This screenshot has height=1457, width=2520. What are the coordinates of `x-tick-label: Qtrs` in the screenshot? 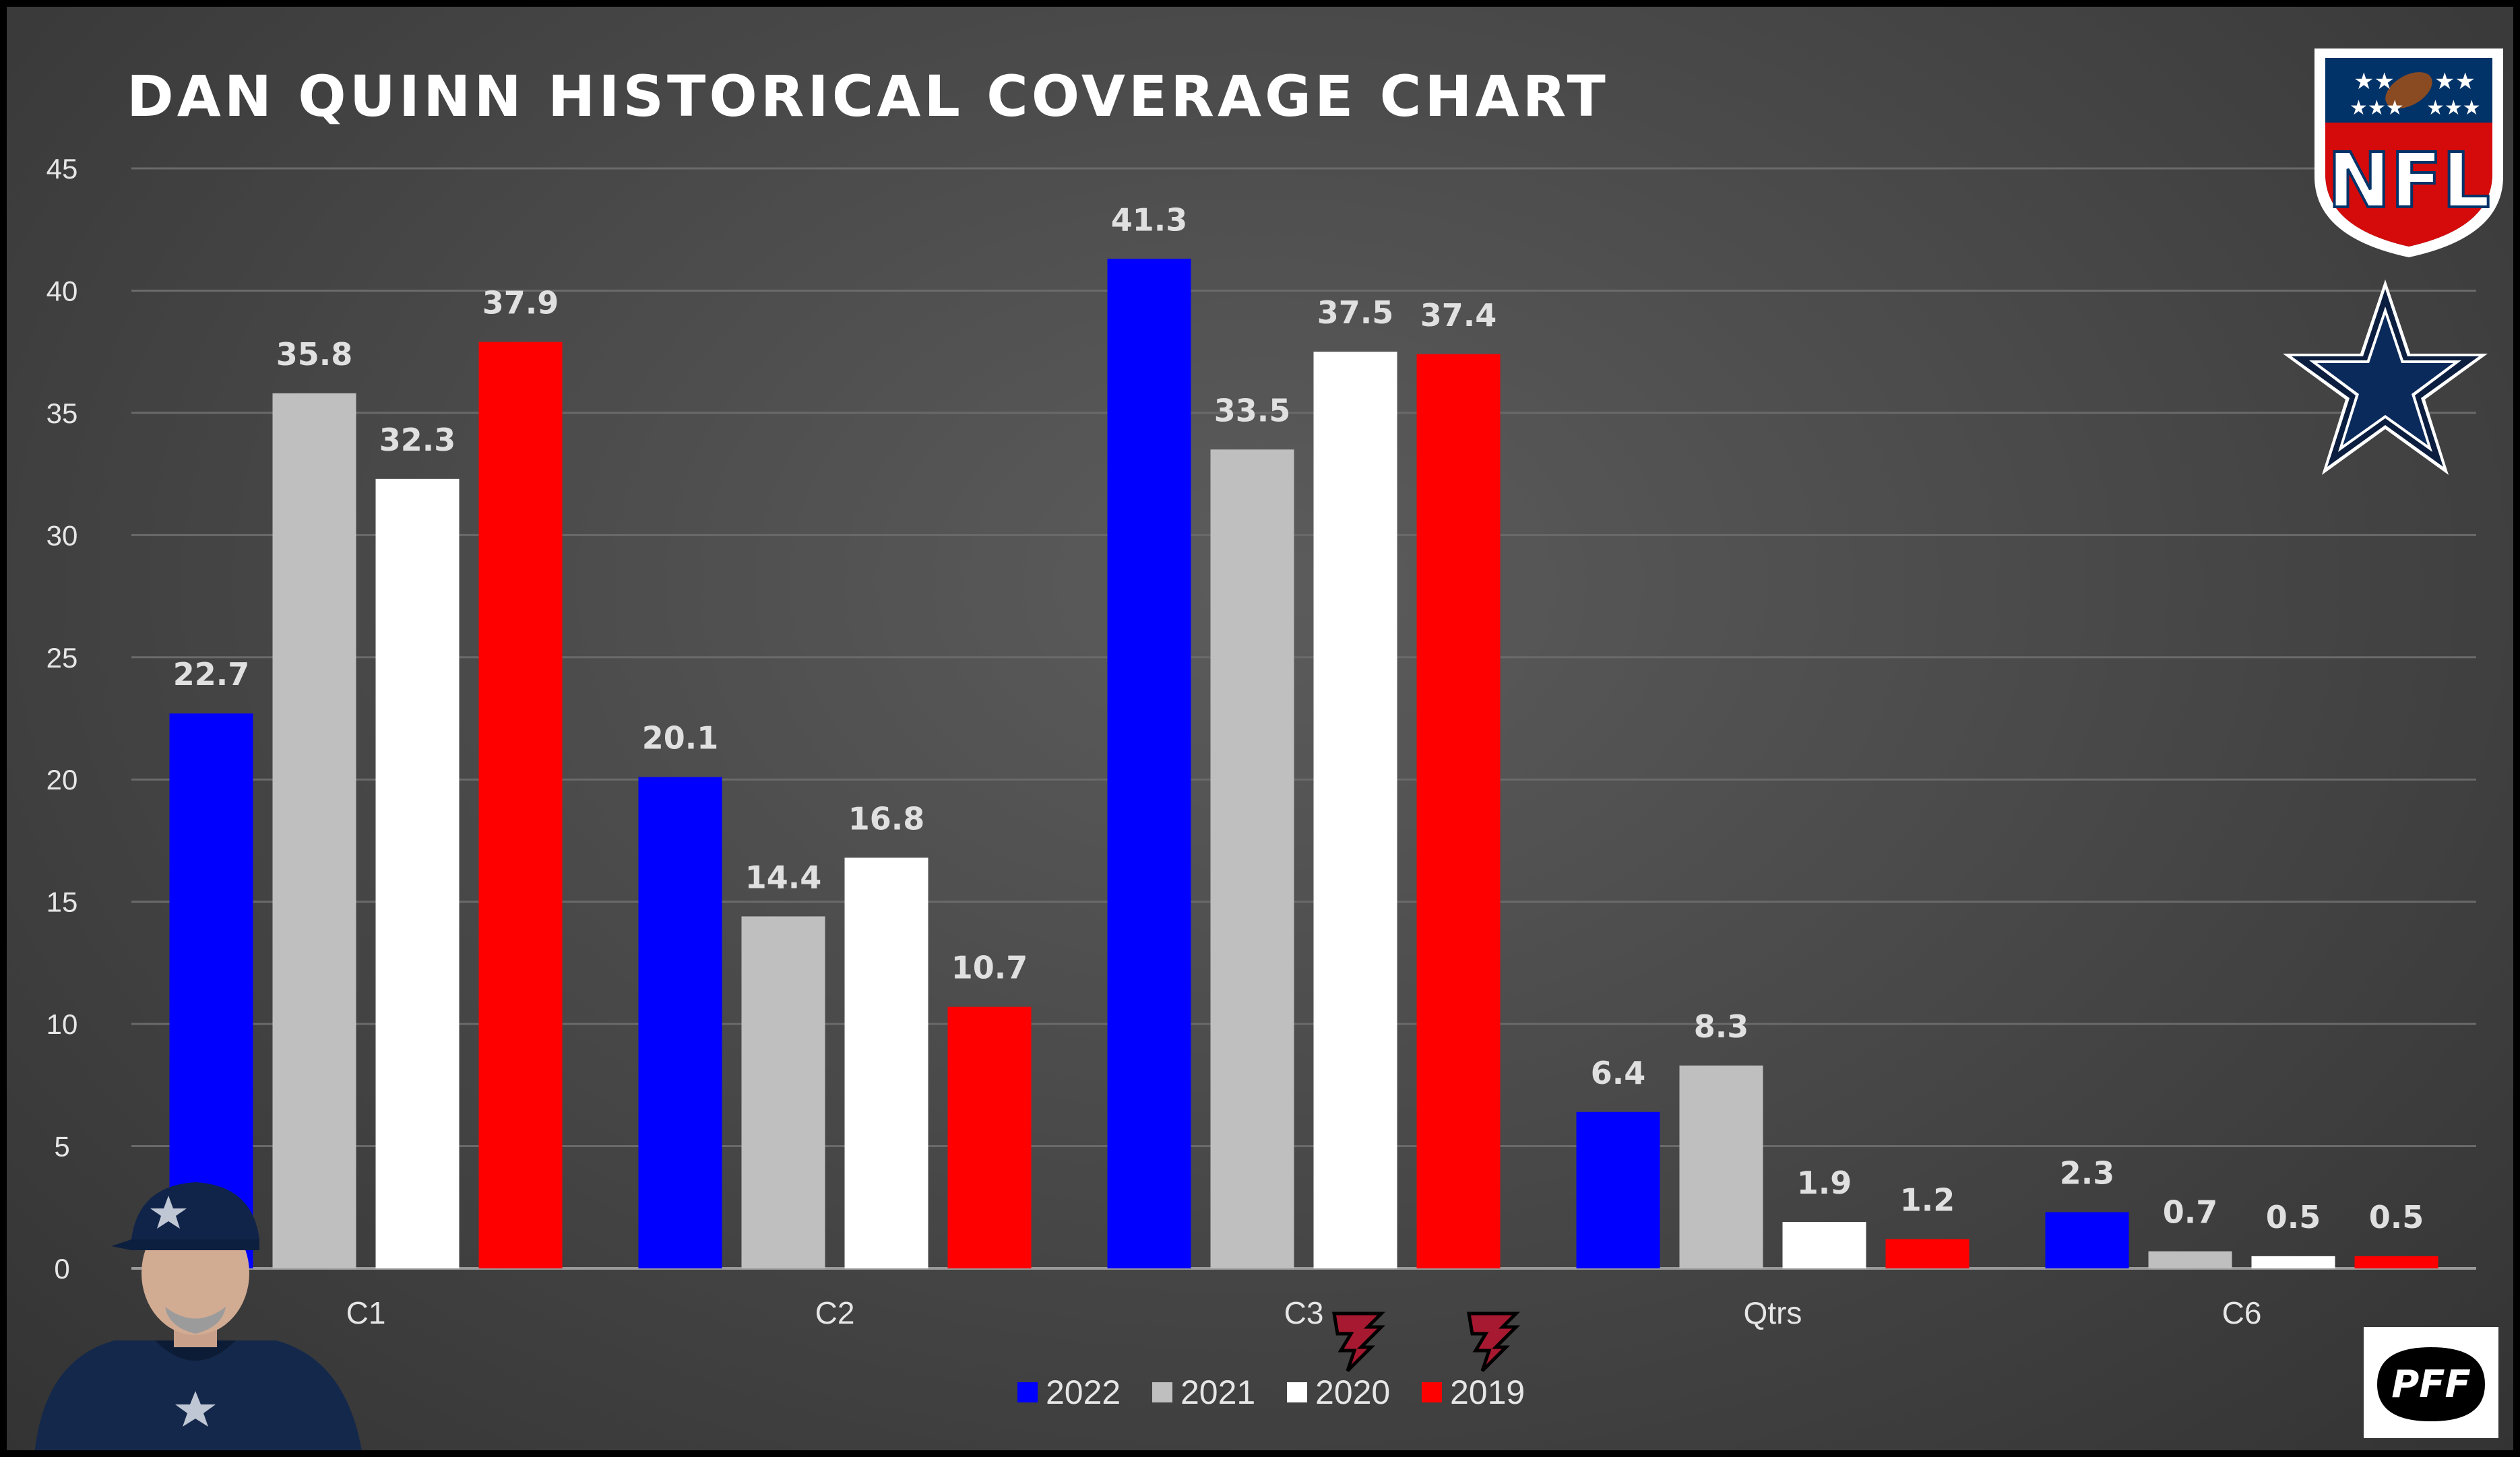 It's located at (1773, 1312).